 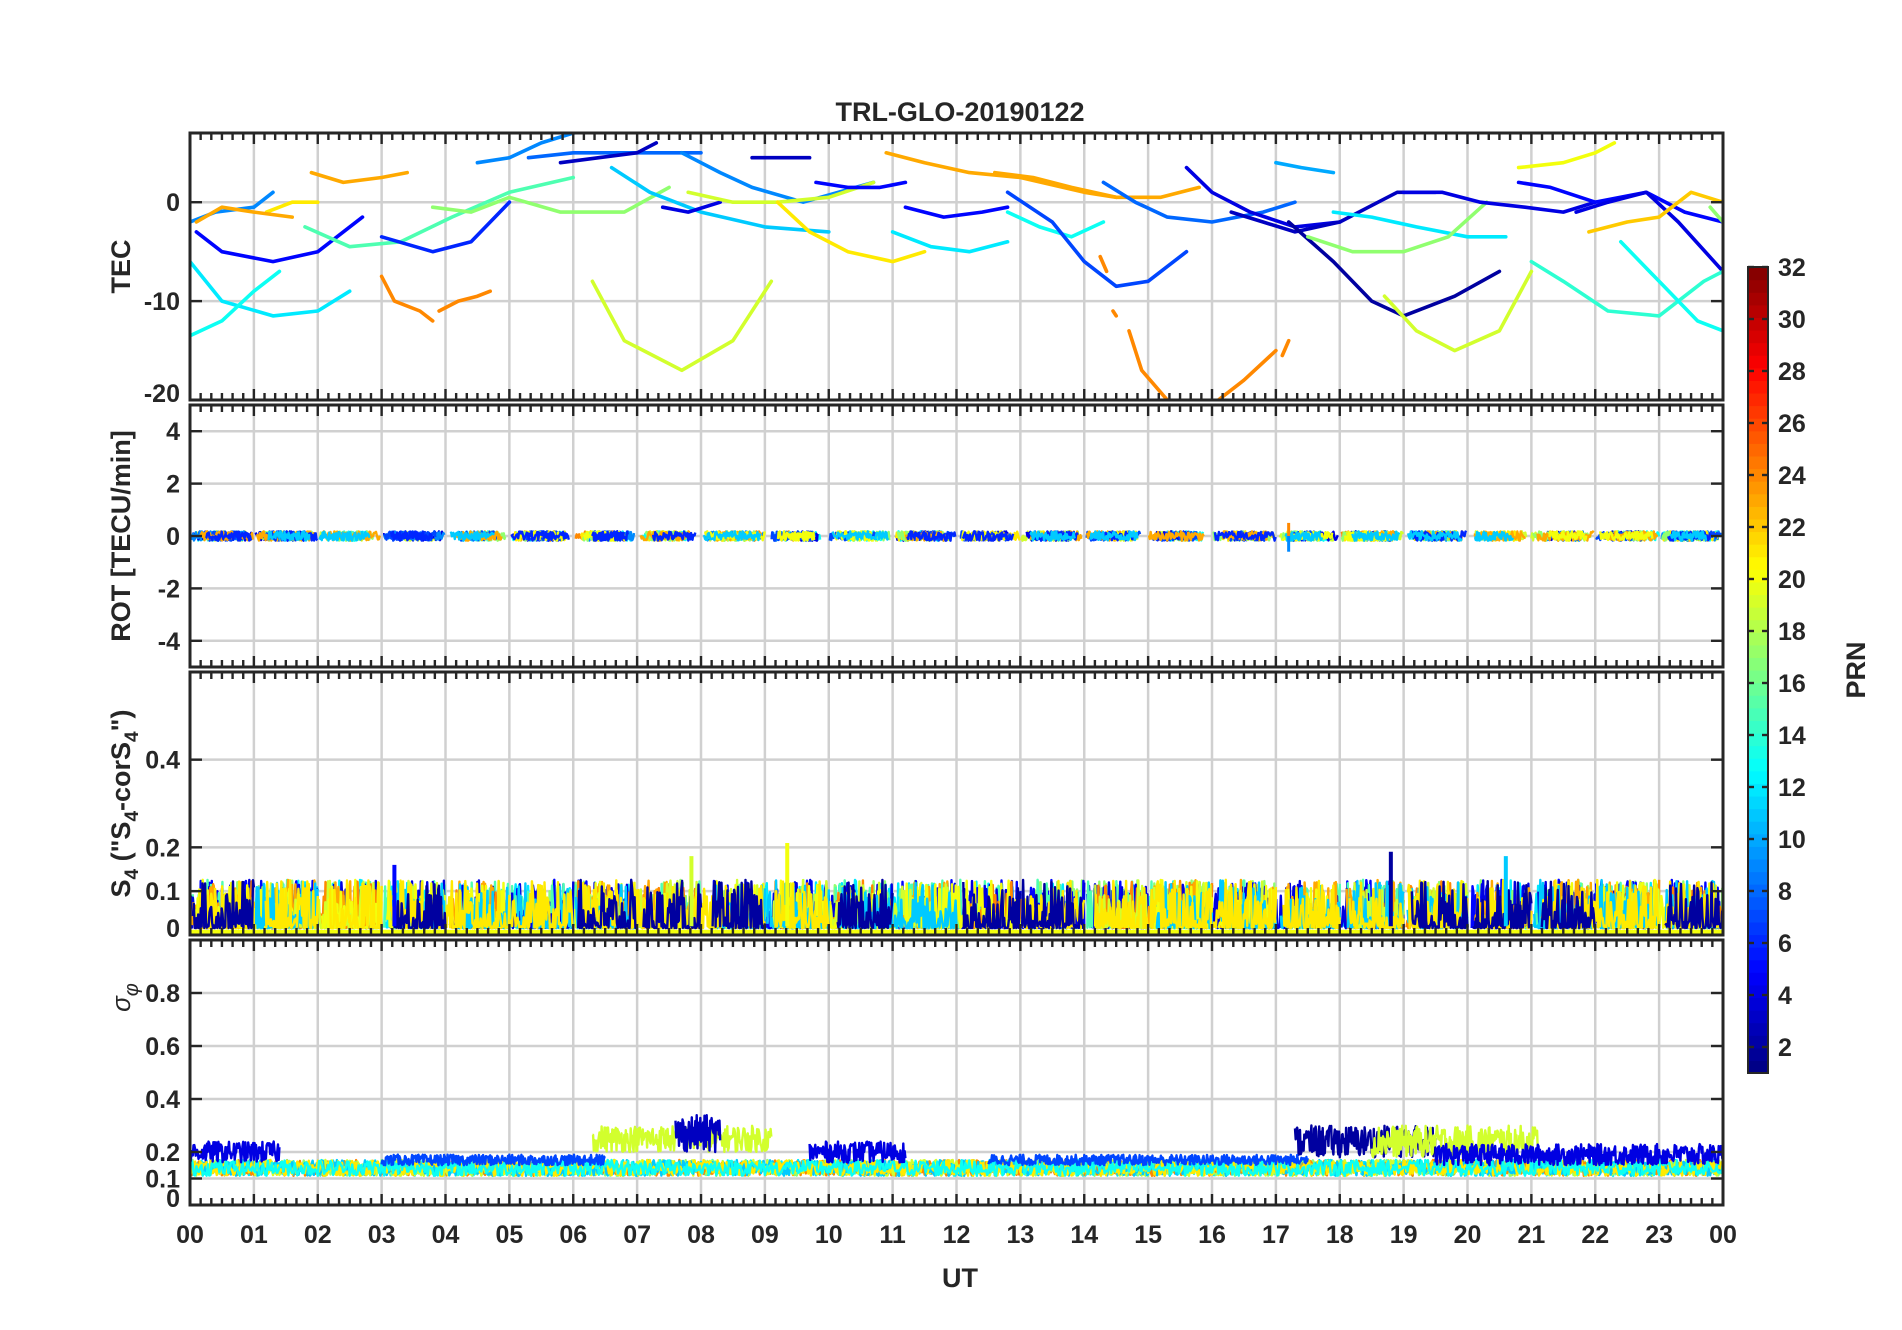 I want to click on colorbar-tick-label: 18, so click(x=1792, y=632).